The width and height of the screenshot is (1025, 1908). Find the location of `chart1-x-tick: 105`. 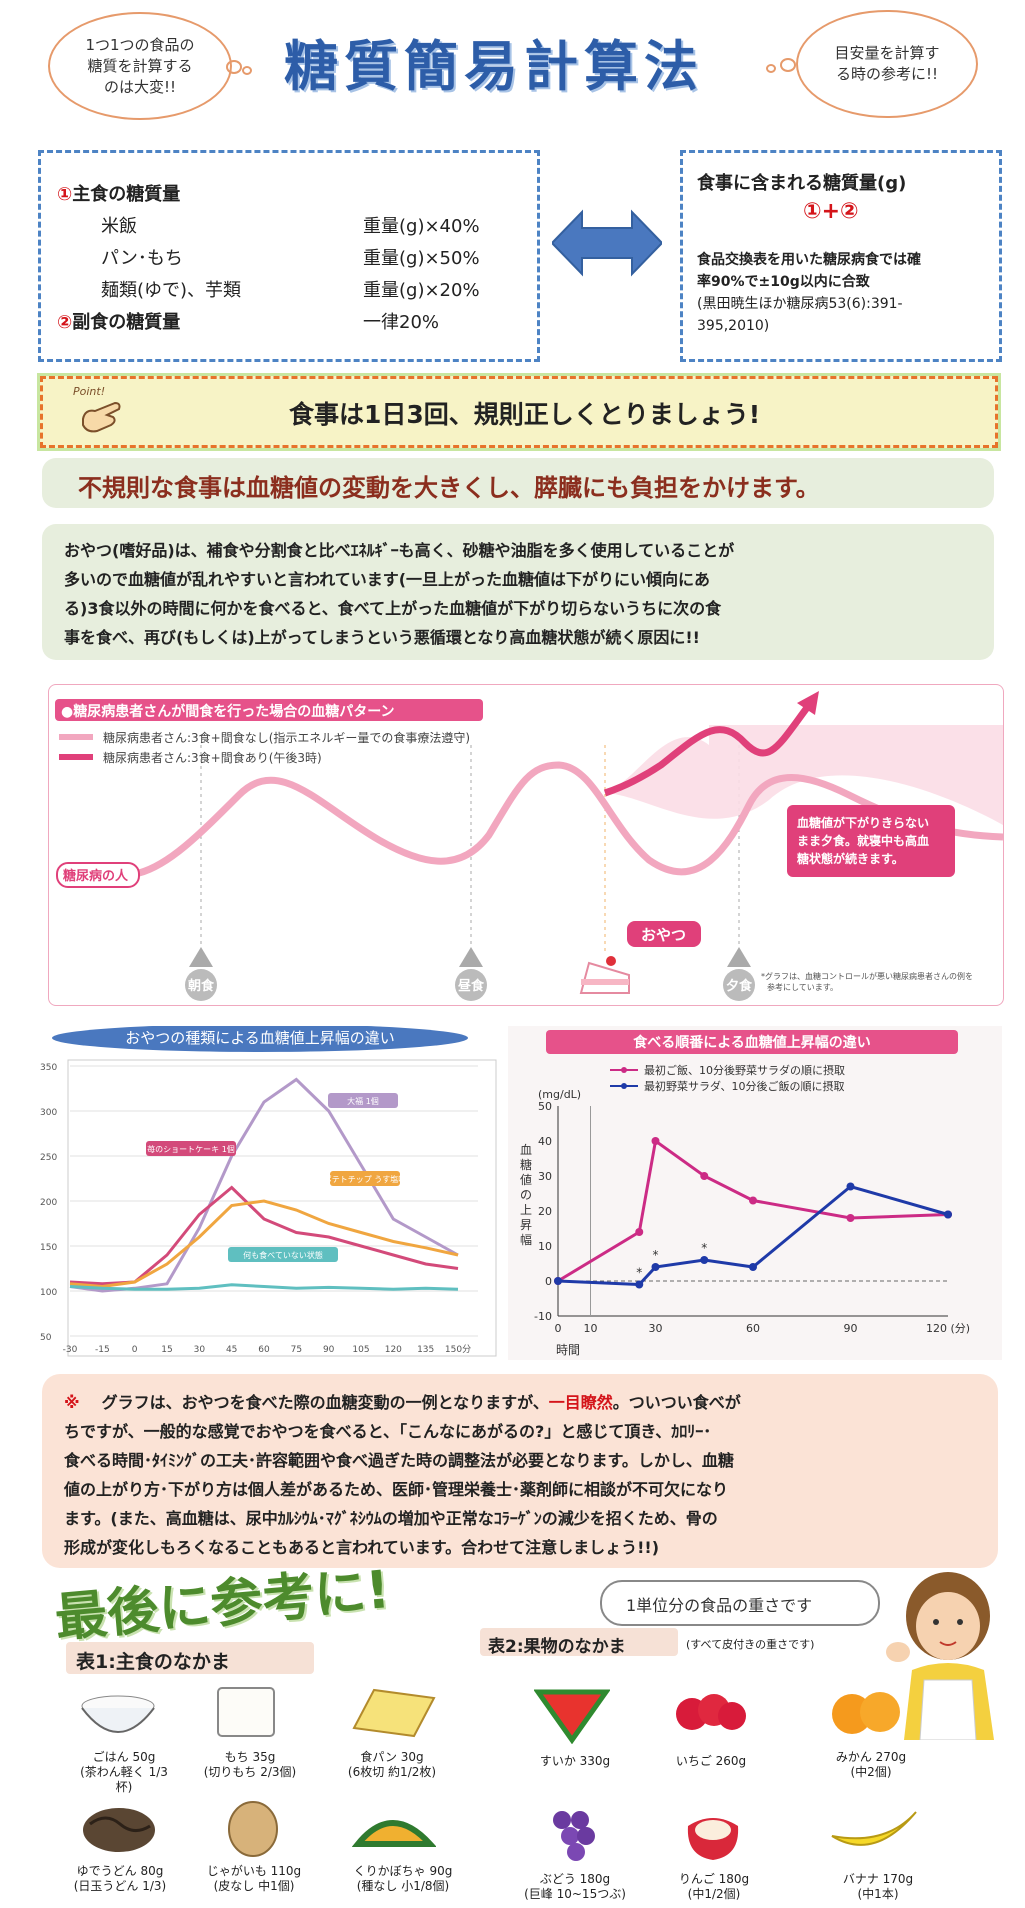

chart1-x-tick: 105 is located at coordinates (360, 1350).